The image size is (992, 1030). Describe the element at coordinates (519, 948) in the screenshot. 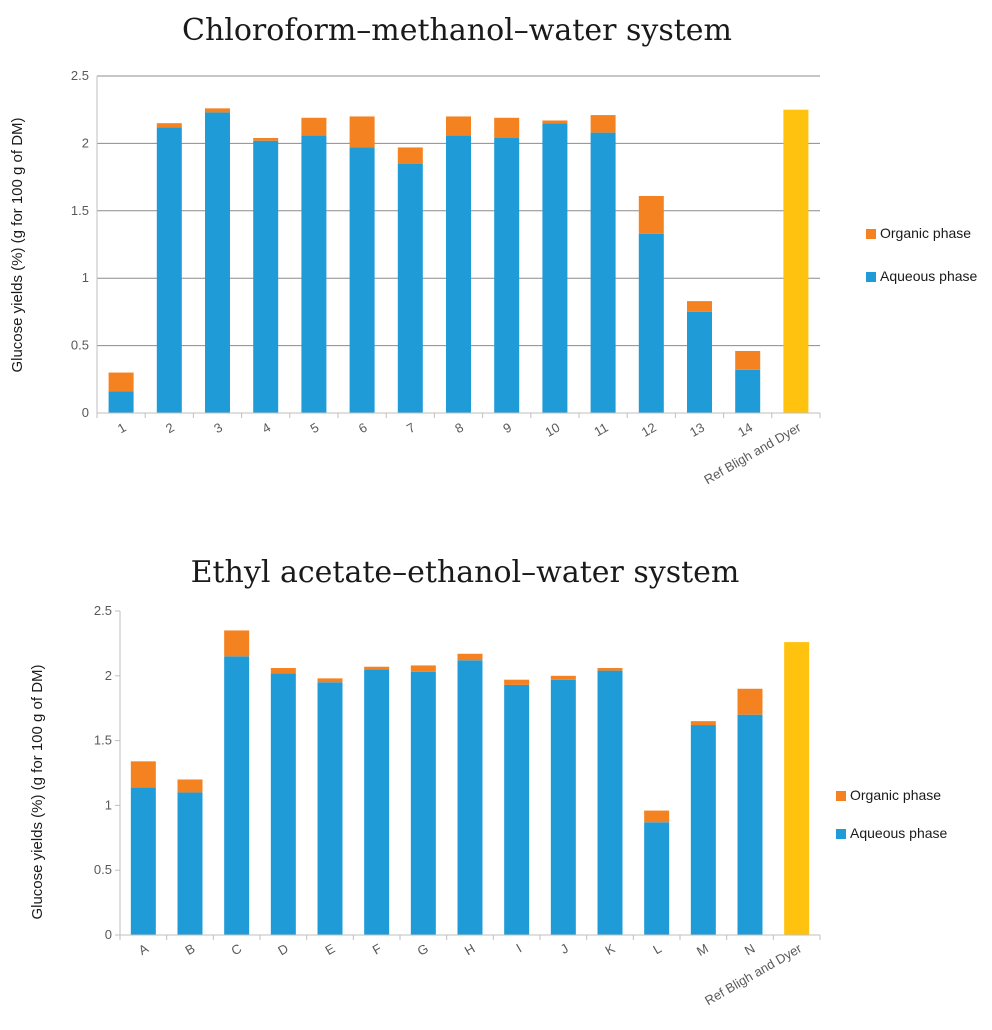

I see `x-tick-label: I` at that location.